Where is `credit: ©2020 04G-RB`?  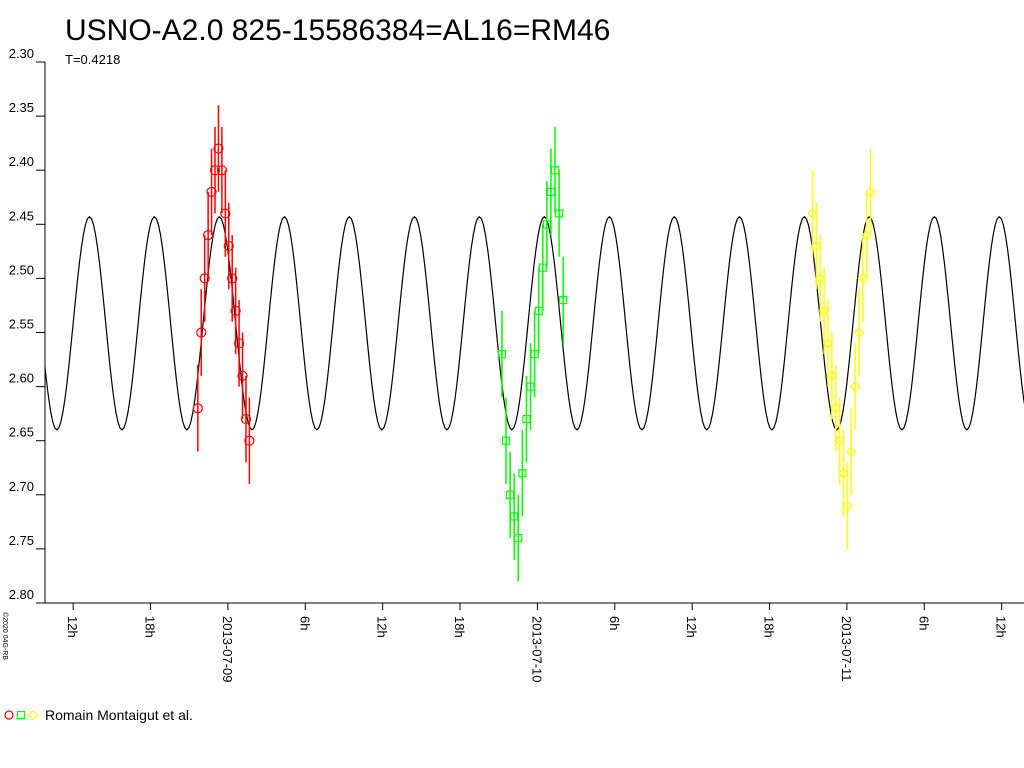 credit: ©2020 04G-RB is located at coordinates (5, 636).